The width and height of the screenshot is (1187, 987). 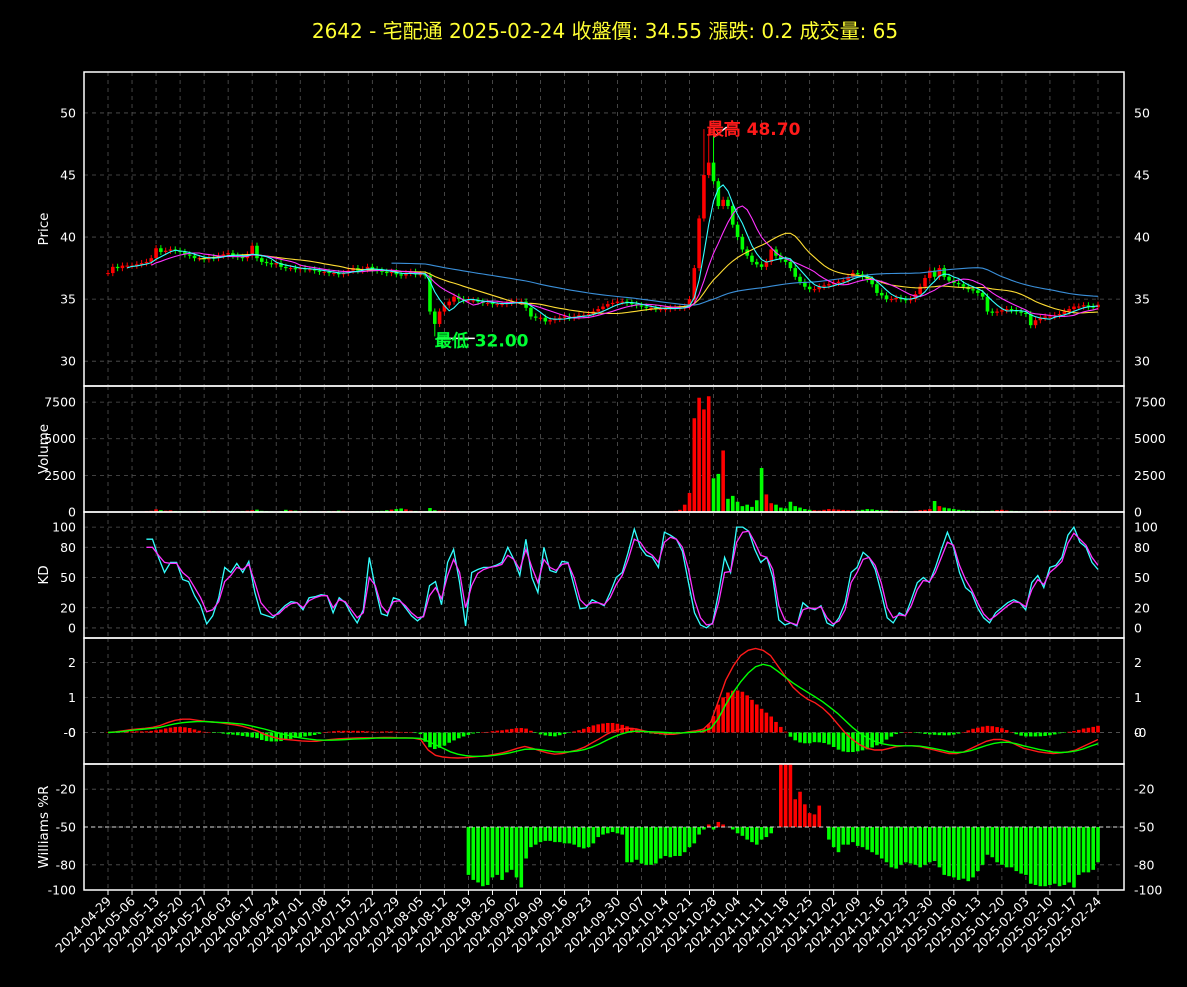 What do you see at coordinates (72, 512) in the screenshot?
I see `ytick-left-volume-0: 0` at bounding box center [72, 512].